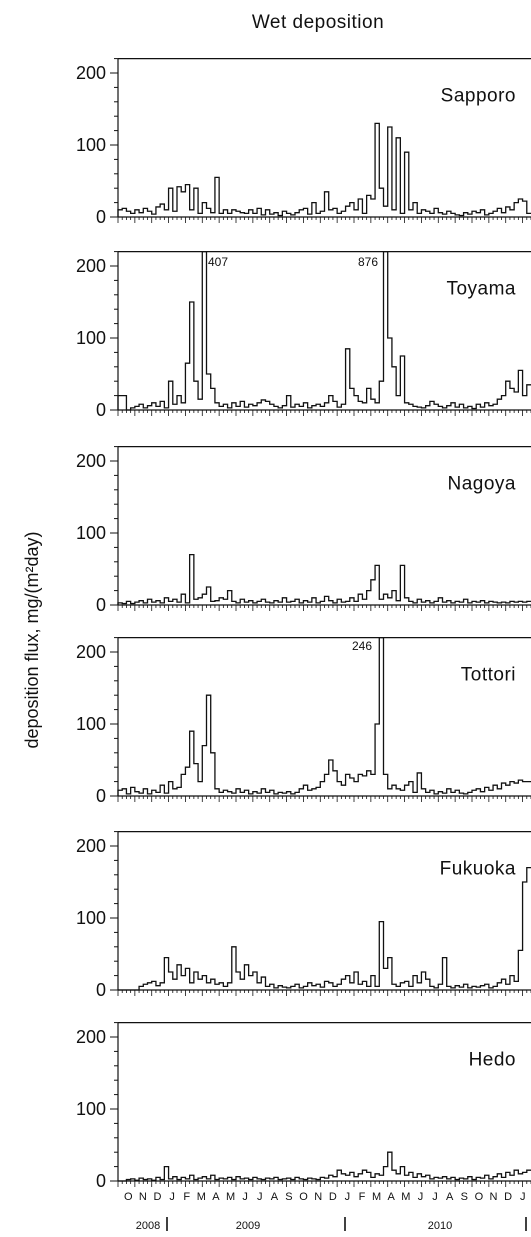 This screenshot has height=1237, width=531. What do you see at coordinates (481, 289) in the screenshot?
I see `station-label: Toyama` at bounding box center [481, 289].